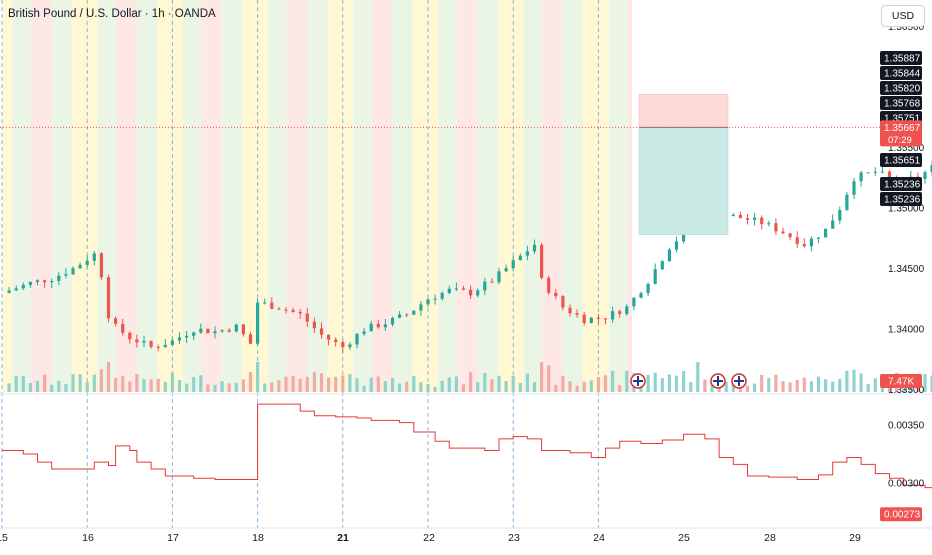 The height and width of the screenshot is (555, 932). I want to click on time-tick-label: 29, so click(855, 538).